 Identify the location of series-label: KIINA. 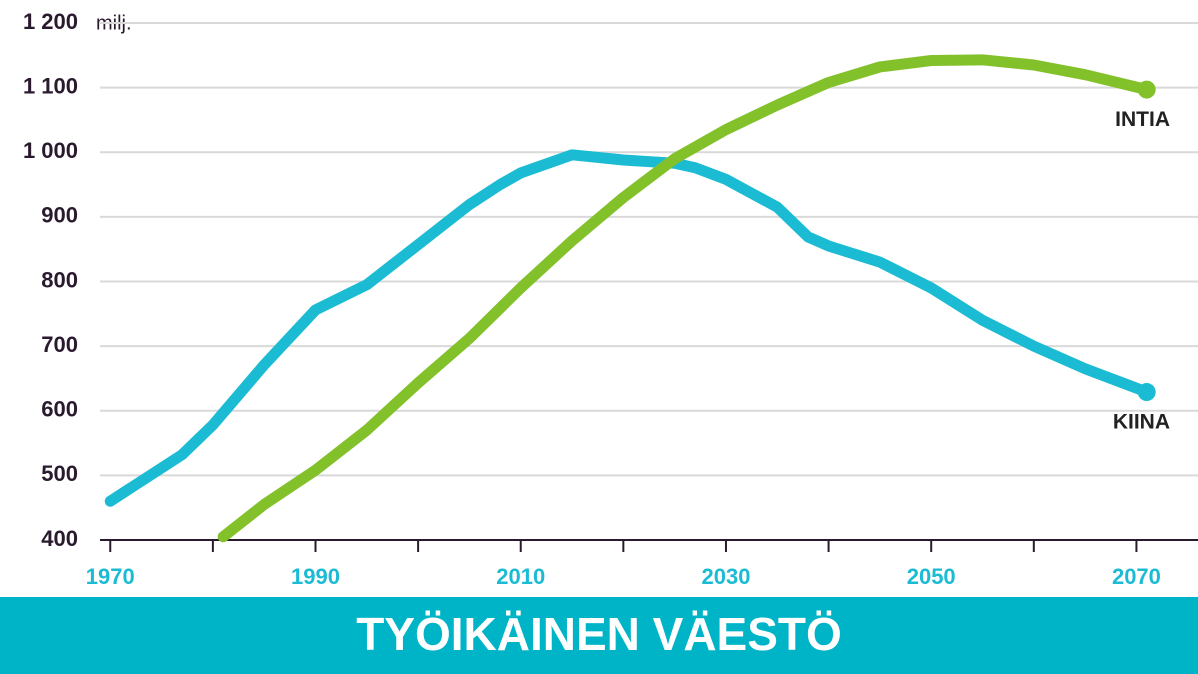
(1141, 422).